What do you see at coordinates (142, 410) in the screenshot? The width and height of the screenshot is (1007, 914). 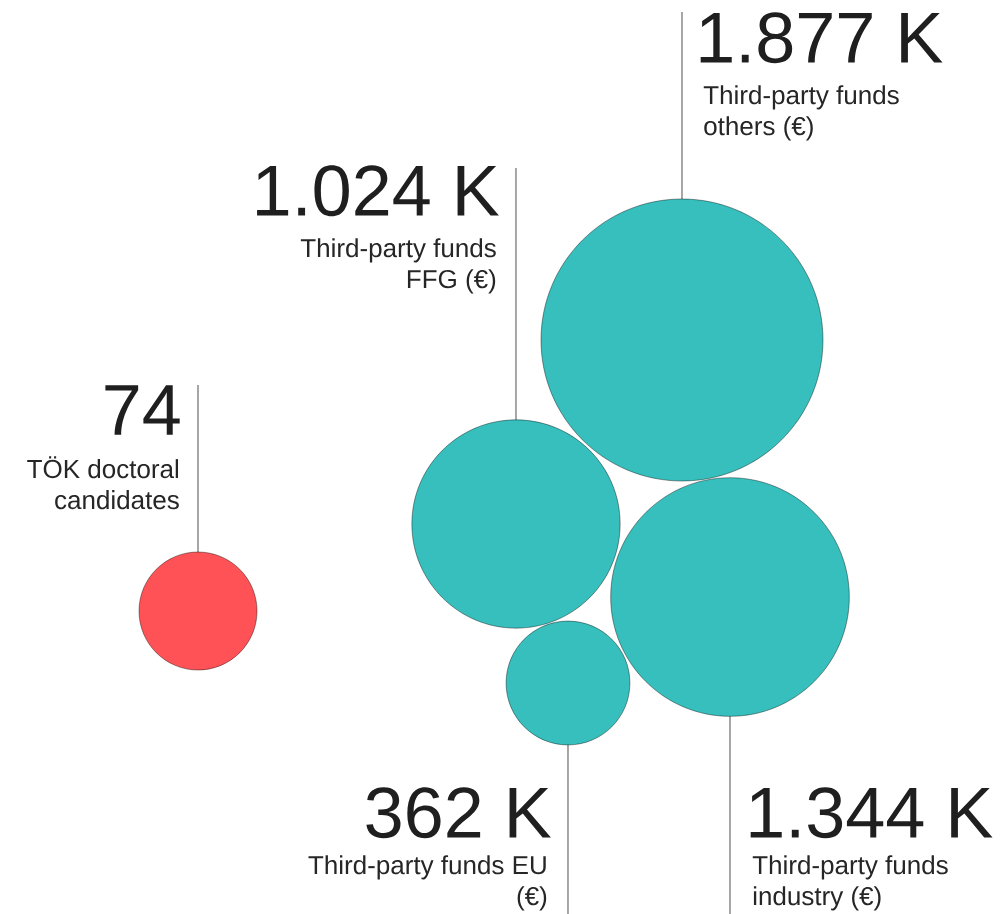 I see `data-label: 74` at bounding box center [142, 410].